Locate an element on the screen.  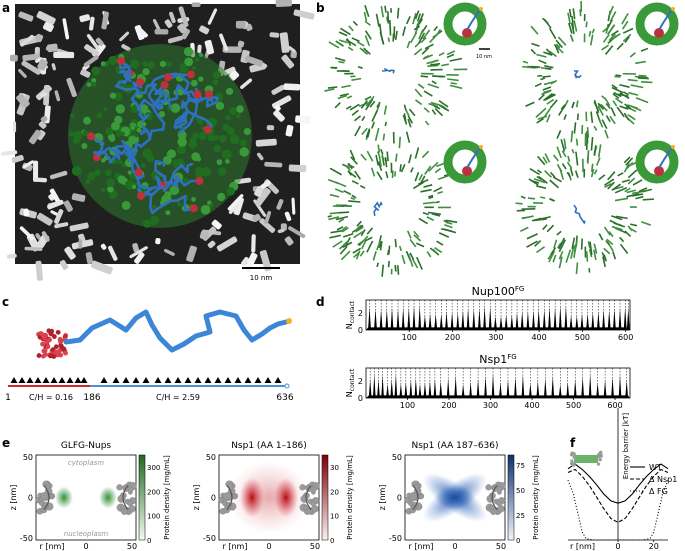
membrane-curve is located at coordinates (125, 497).